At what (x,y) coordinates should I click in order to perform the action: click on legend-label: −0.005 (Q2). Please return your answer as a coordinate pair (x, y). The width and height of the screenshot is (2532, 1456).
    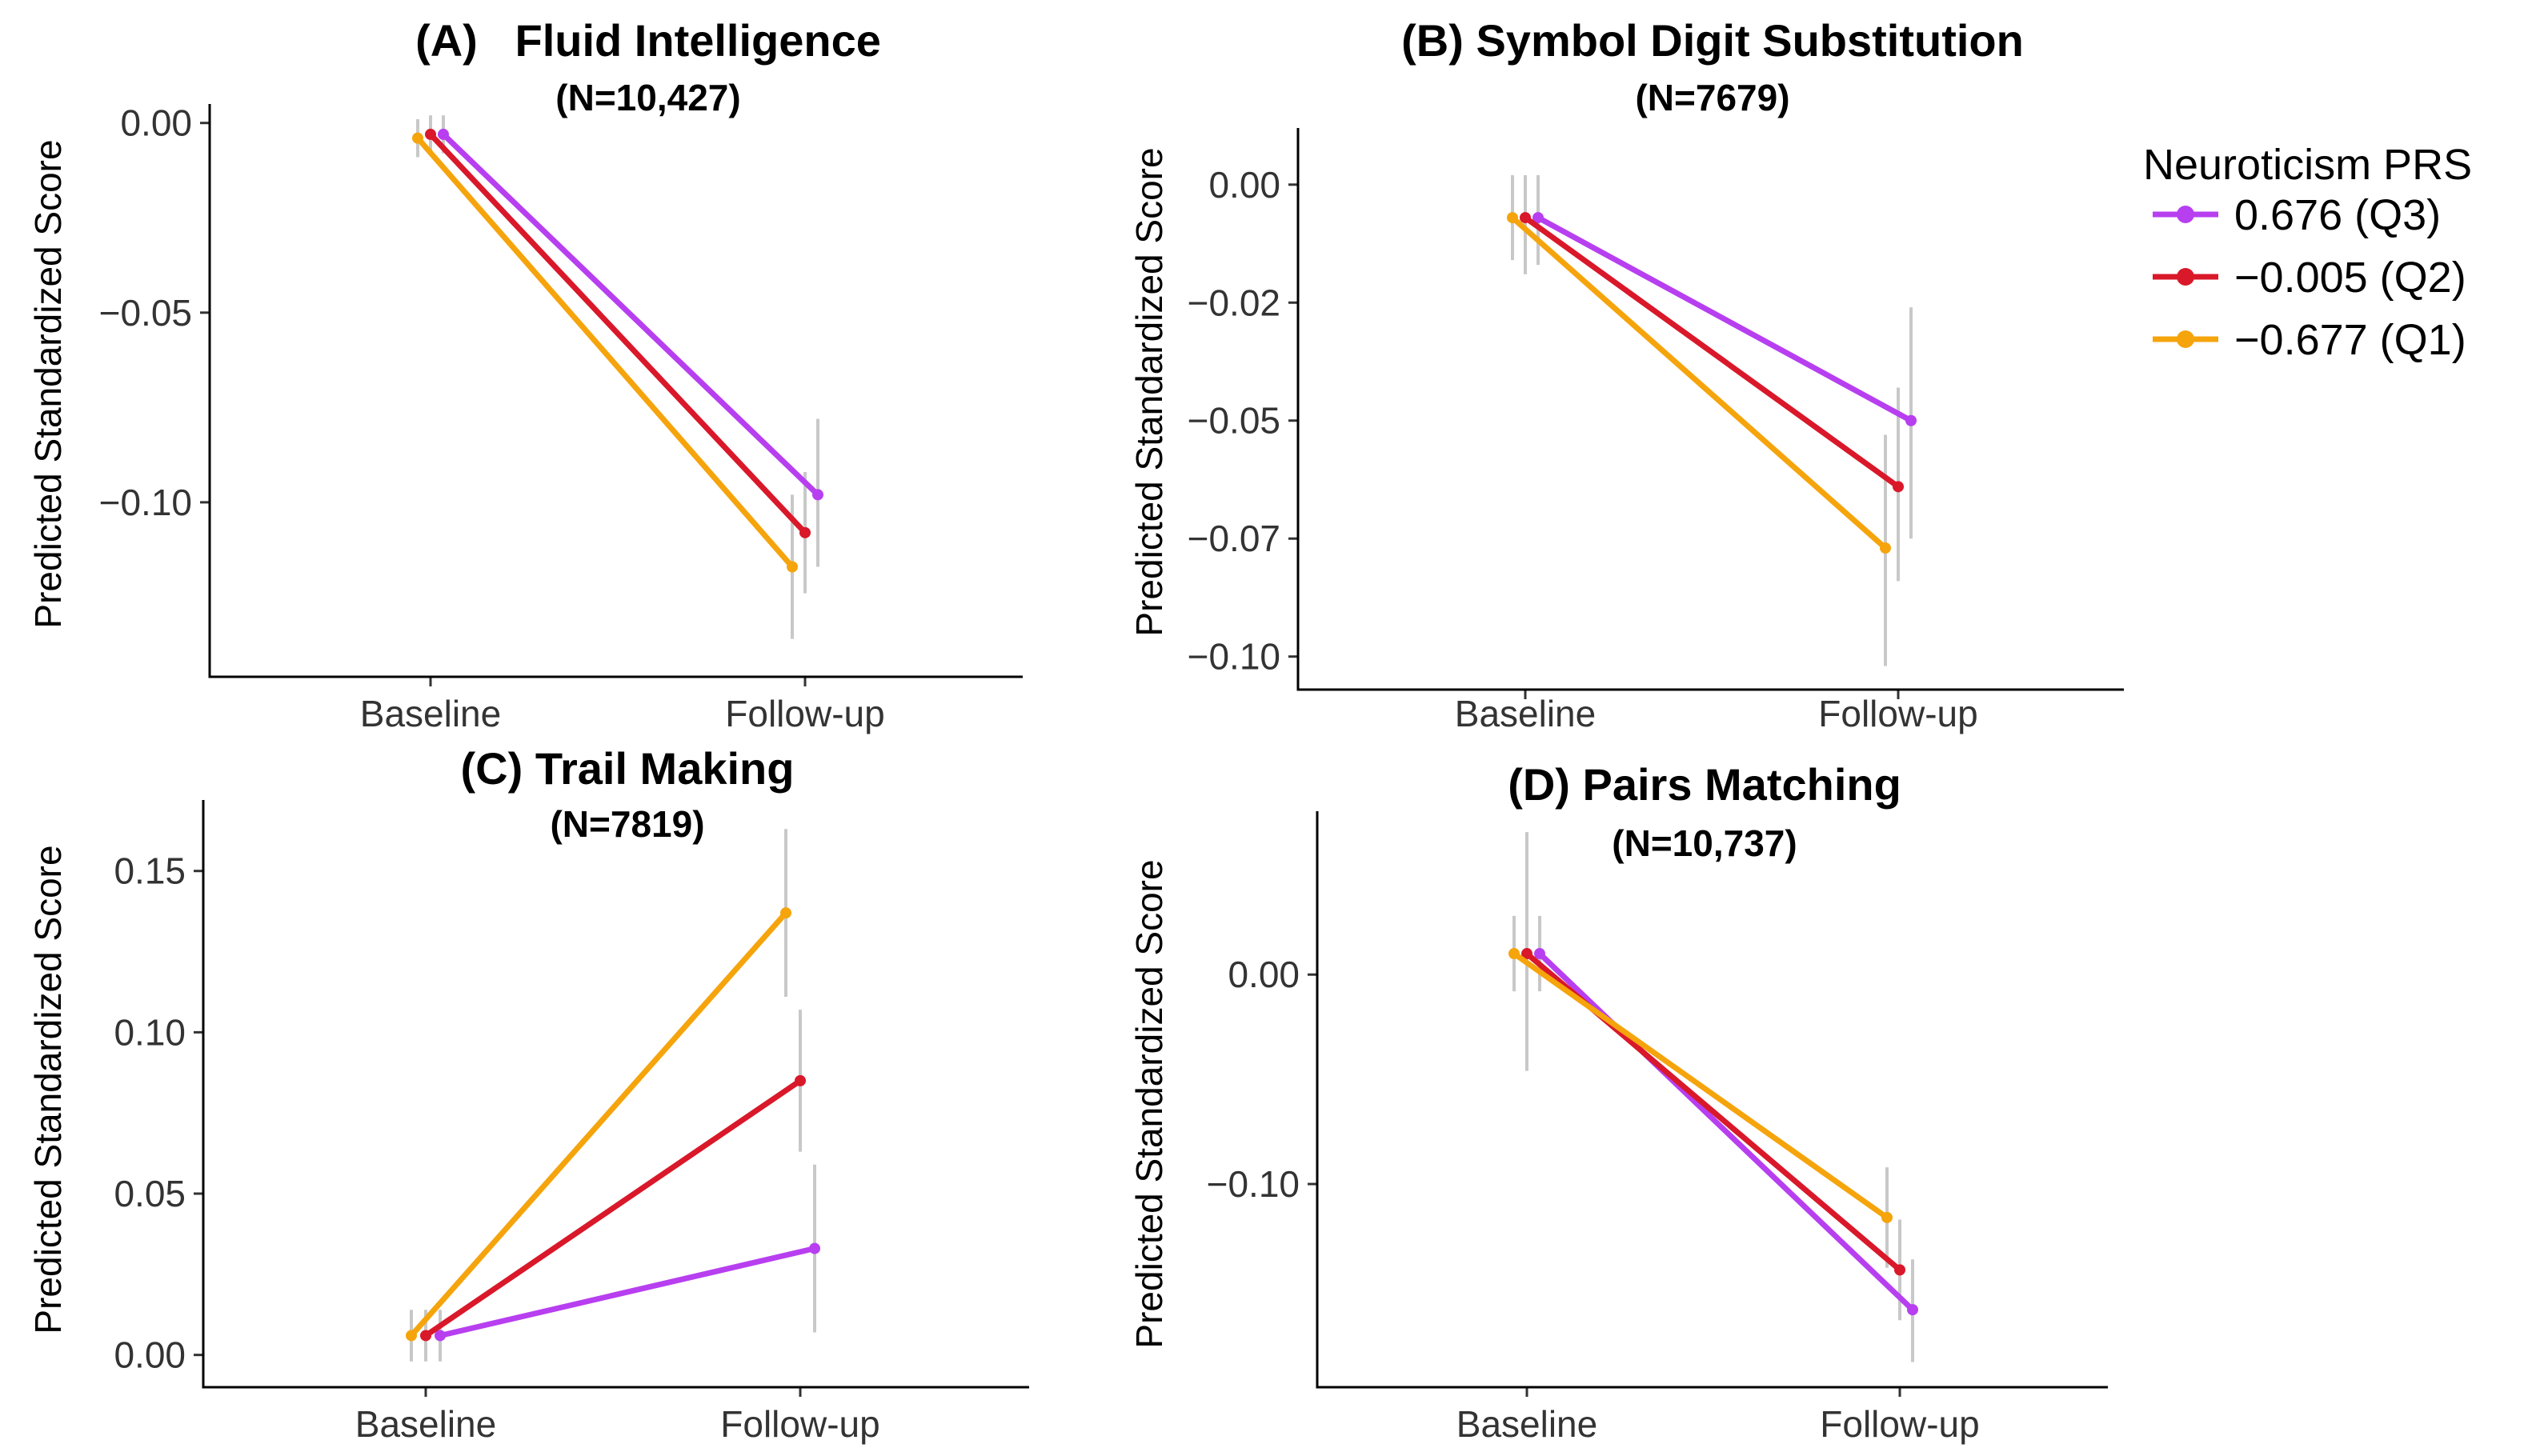
    Looking at the image, I should click on (2350, 278).